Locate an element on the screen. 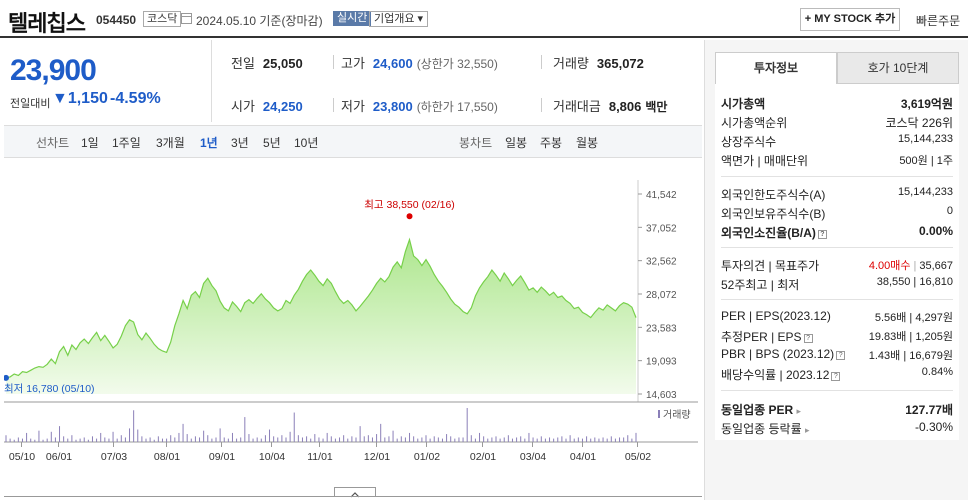 The image size is (968, 502). price-change: ▼1,150 is located at coordinates (80, 98).